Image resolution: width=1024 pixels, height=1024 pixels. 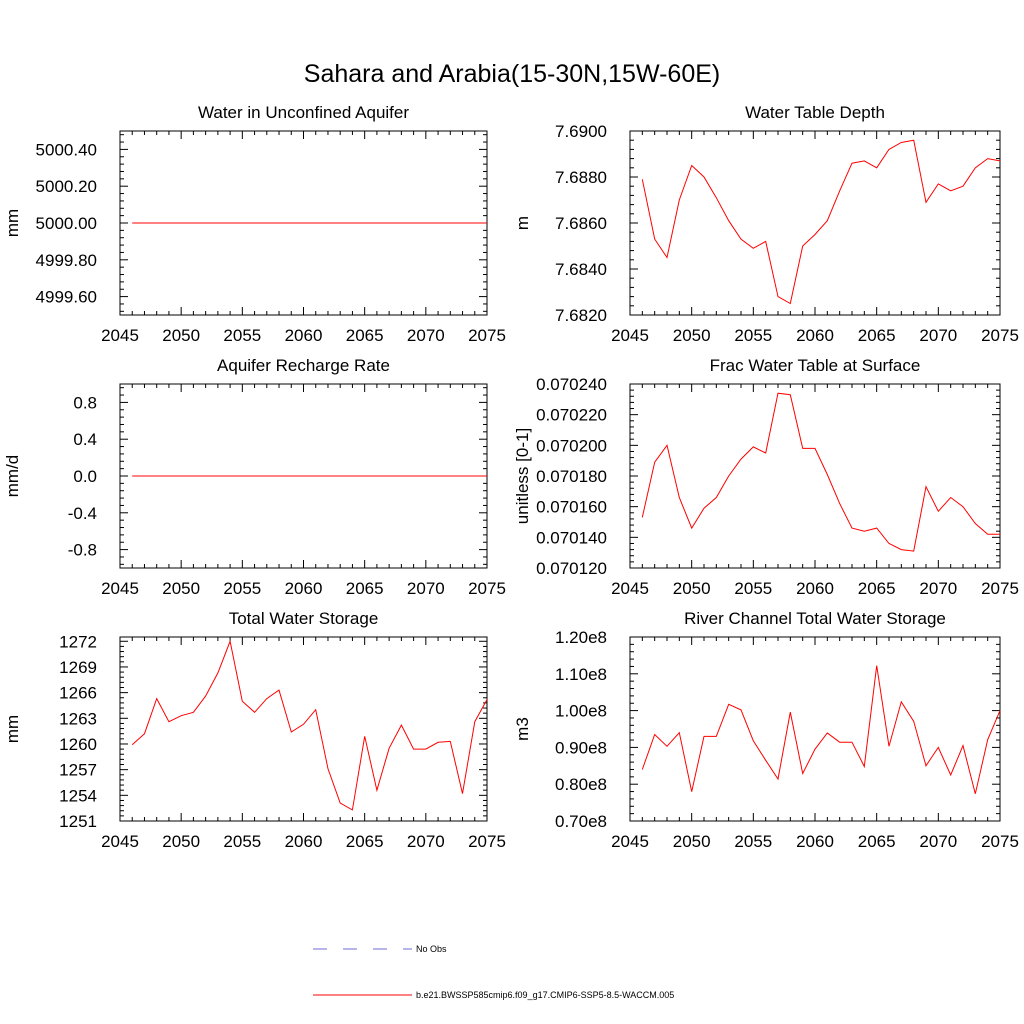 I want to click on y-tick-label: 1.10e8, so click(x=581, y=674).